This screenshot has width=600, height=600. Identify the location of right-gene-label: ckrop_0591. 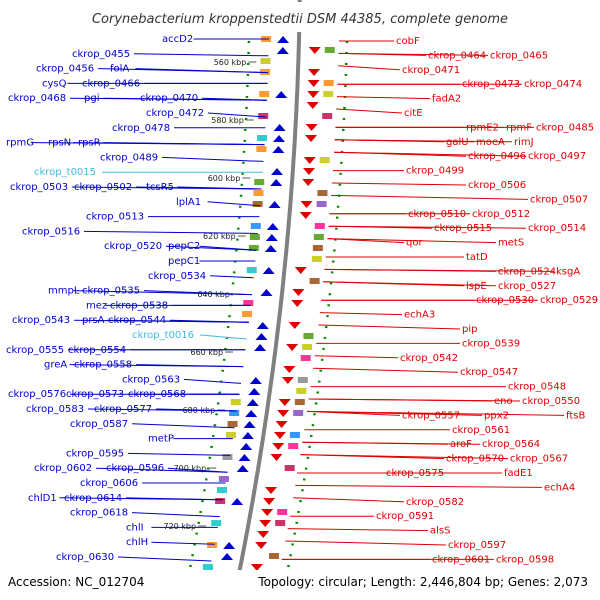
(405, 516).